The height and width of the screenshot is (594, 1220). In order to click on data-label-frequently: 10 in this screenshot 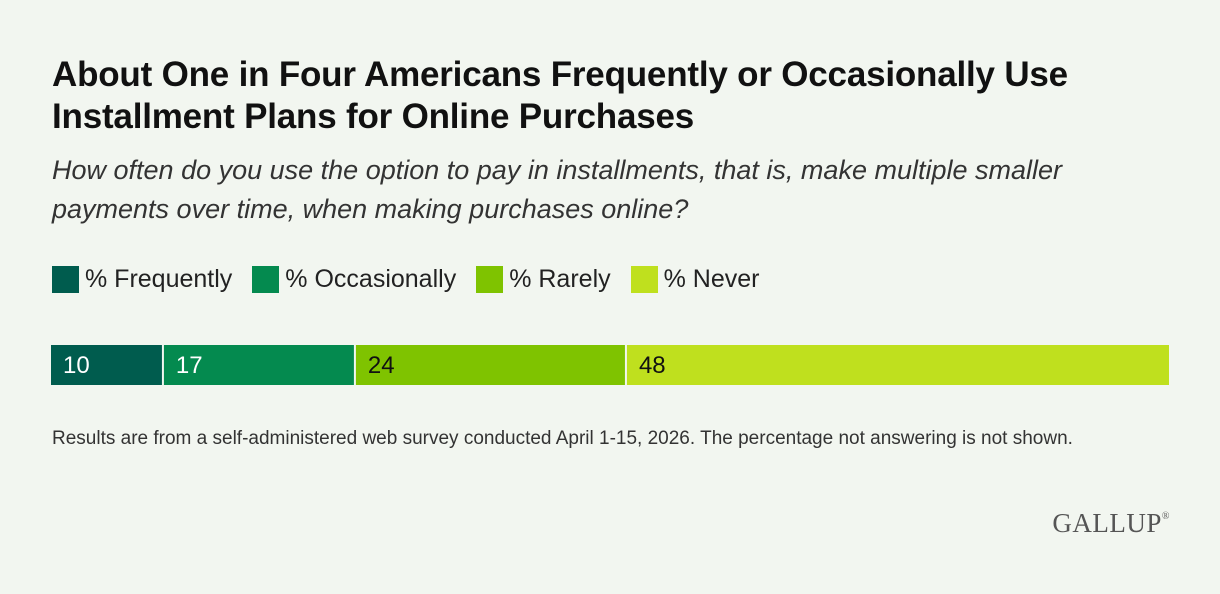, I will do `click(76, 365)`.